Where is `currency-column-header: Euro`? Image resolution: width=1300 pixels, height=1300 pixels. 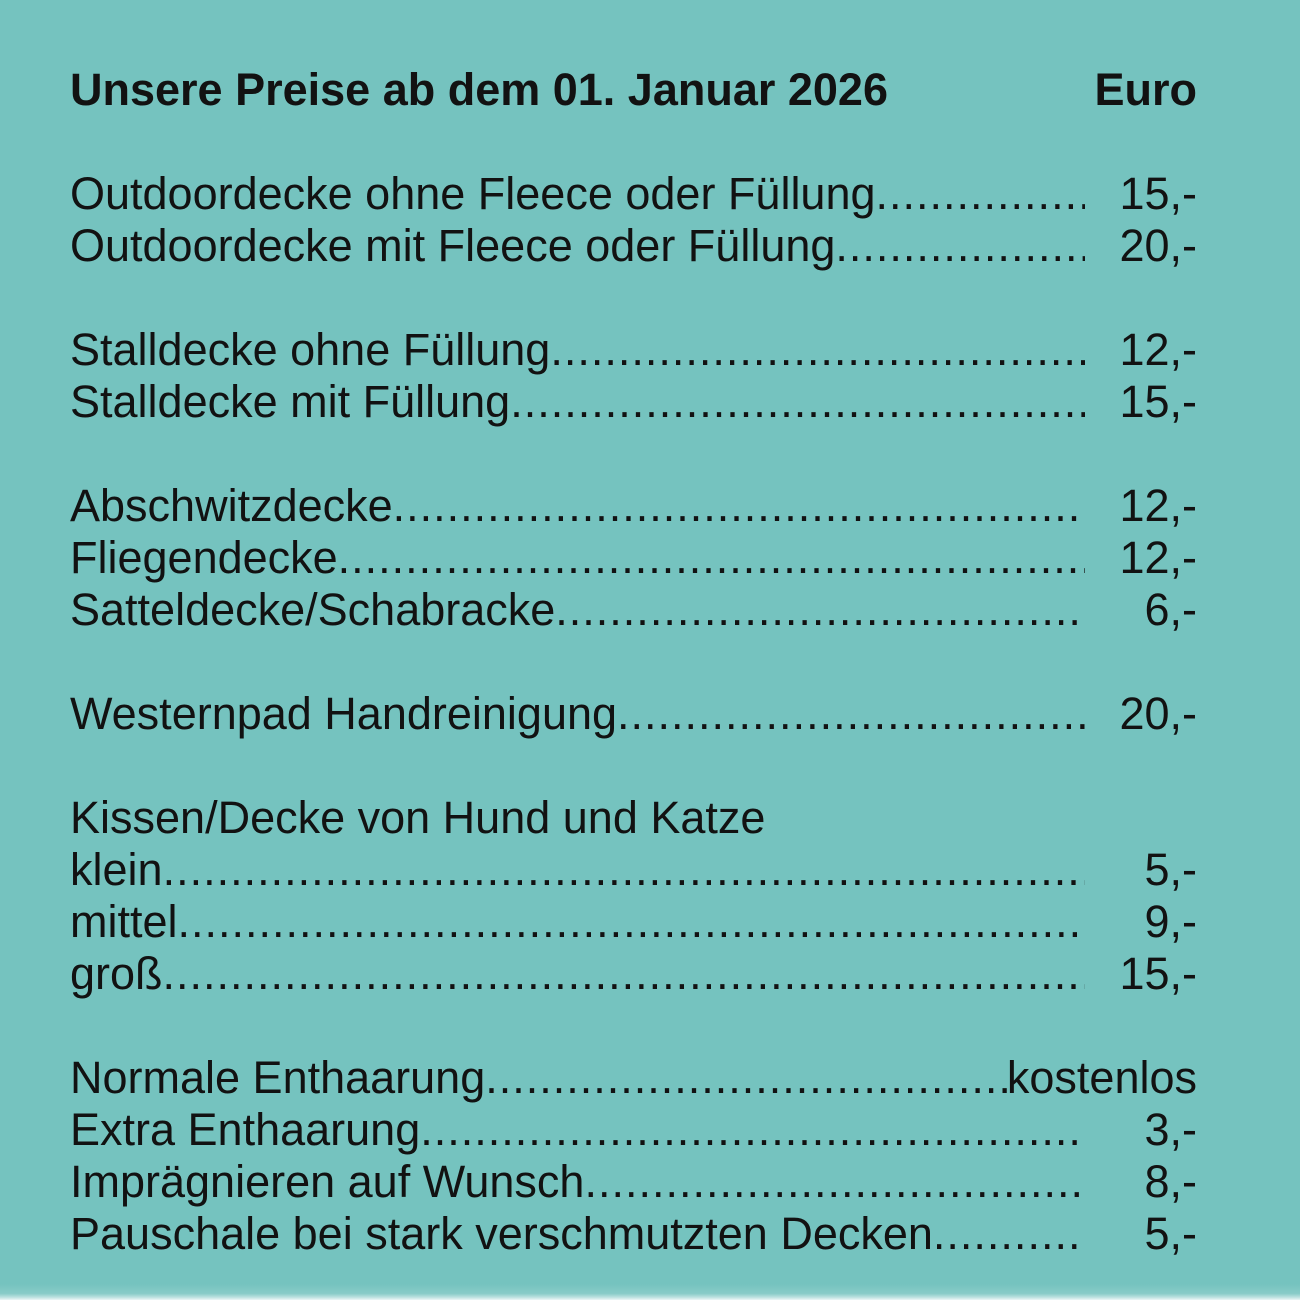
currency-column-header: Euro is located at coordinates (1145, 89).